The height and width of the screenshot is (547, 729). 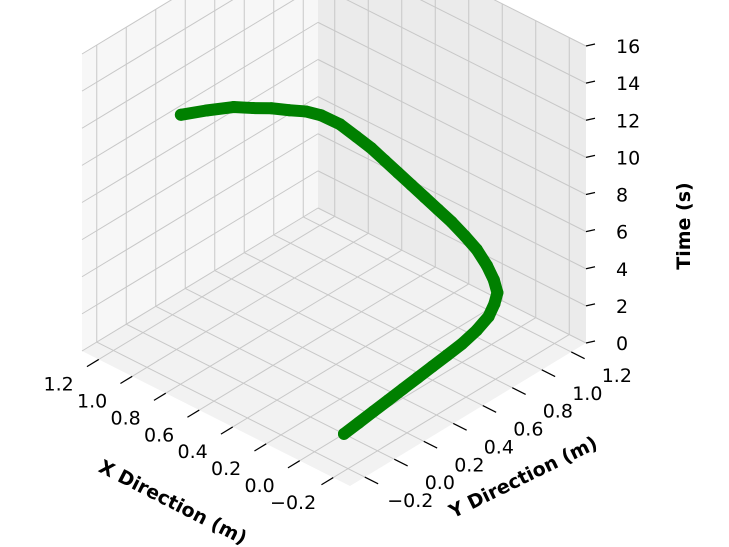 I want to click on z-tick-label: 6, so click(x=622, y=233).